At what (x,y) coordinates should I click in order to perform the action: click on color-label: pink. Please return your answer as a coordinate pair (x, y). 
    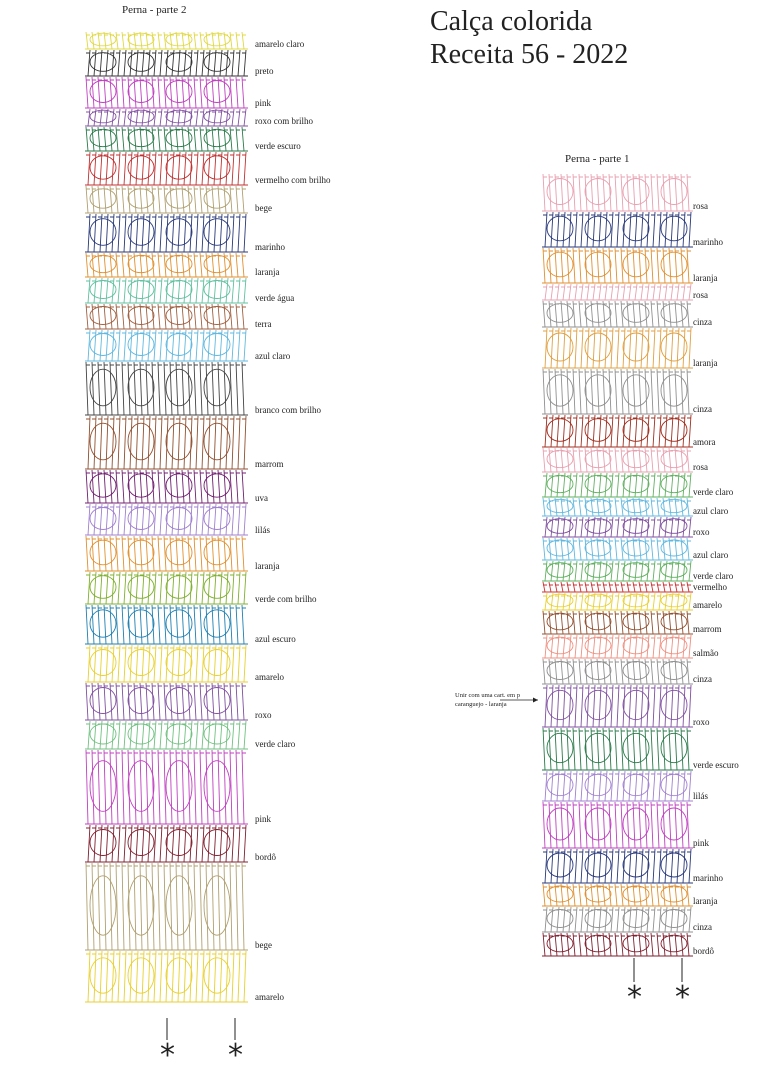
    Looking at the image, I should click on (701, 843).